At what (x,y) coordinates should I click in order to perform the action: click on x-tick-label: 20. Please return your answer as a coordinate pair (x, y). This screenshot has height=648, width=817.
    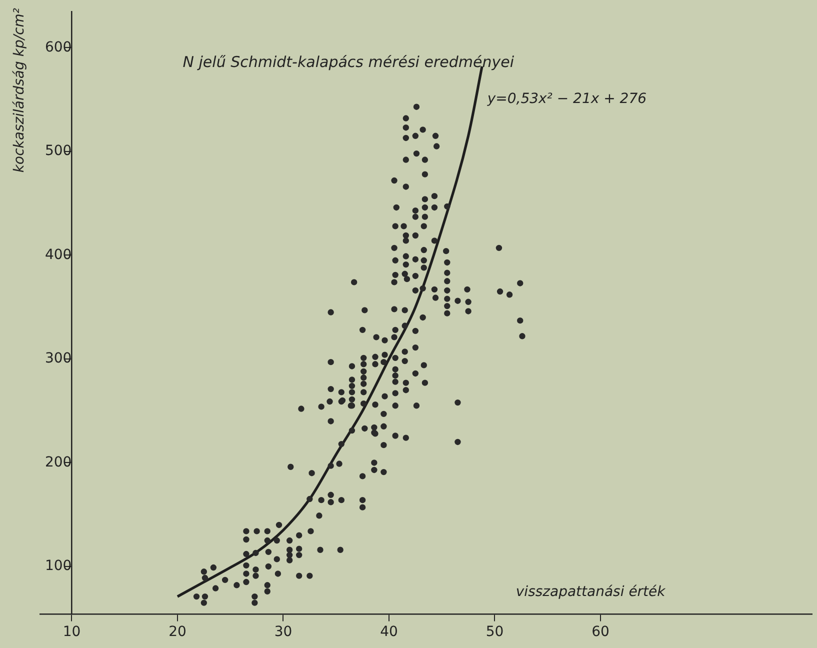
    Looking at the image, I should click on (177, 632).